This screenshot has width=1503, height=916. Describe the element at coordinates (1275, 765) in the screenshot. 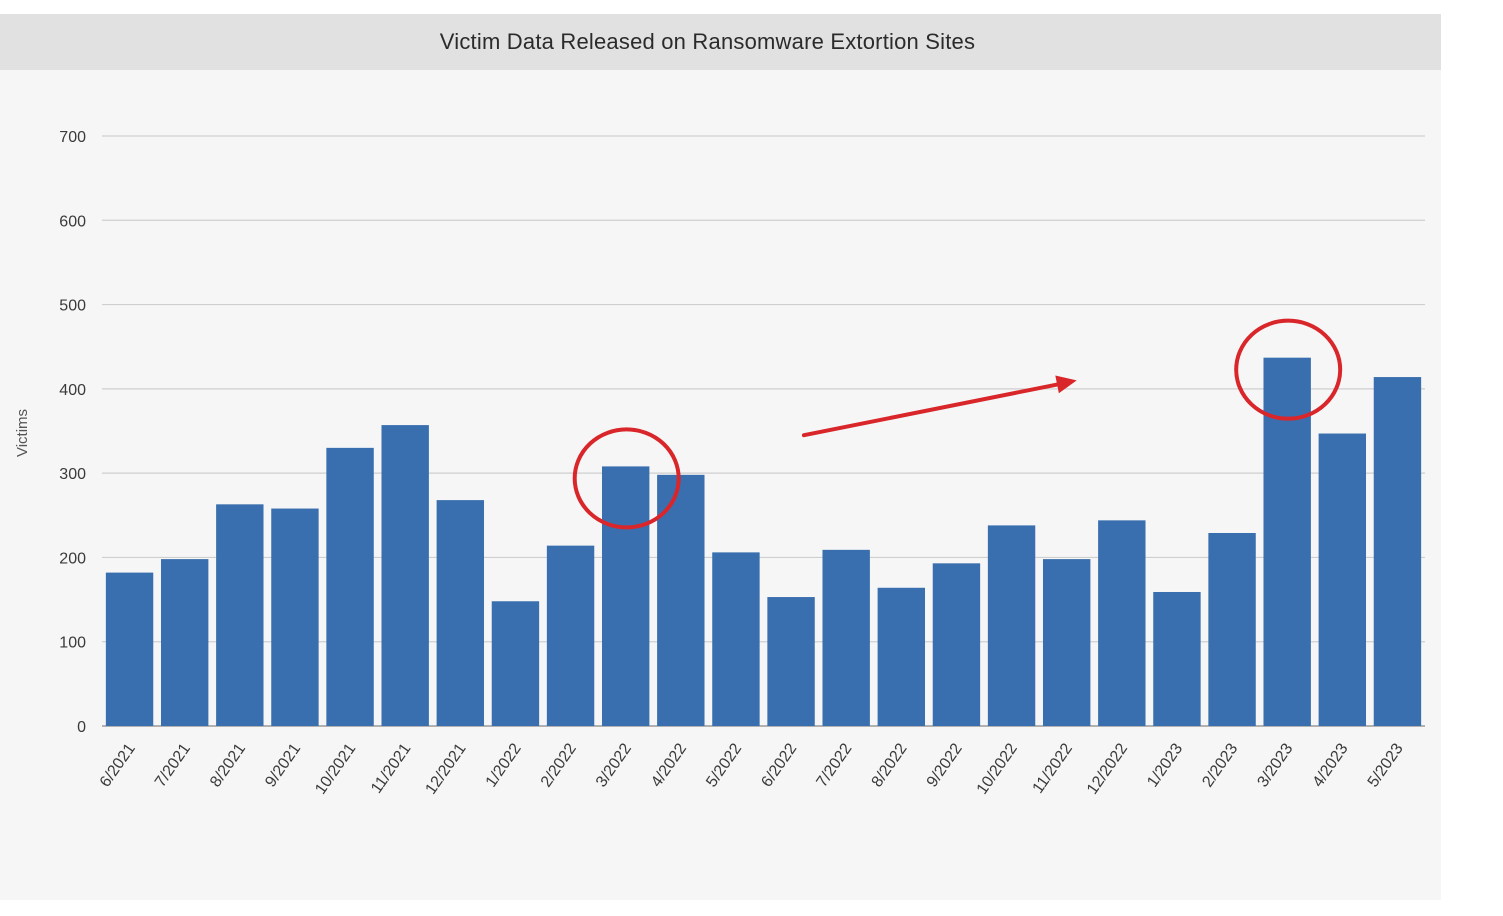

I see `x-tick-label: 3/2023` at that location.